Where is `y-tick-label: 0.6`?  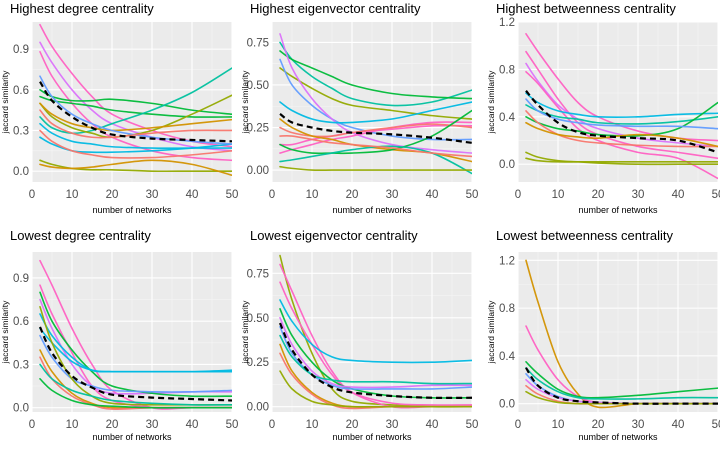 y-tick-label: 0.6 is located at coordinates (21, 322).